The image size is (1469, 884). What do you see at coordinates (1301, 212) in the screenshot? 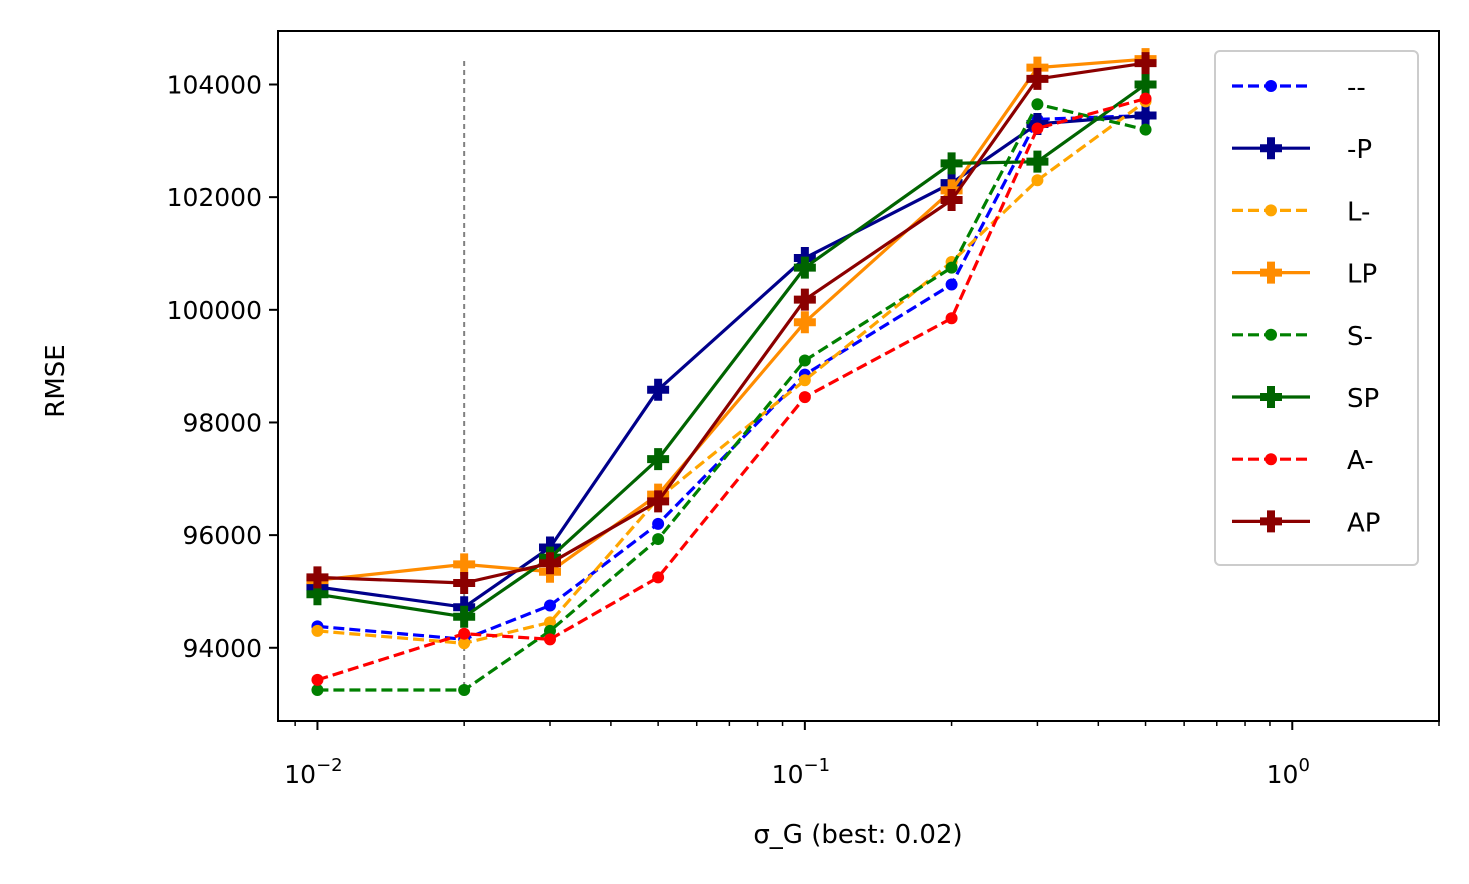
I see `legend-entry: L-` at bounding box center [1301, 212].